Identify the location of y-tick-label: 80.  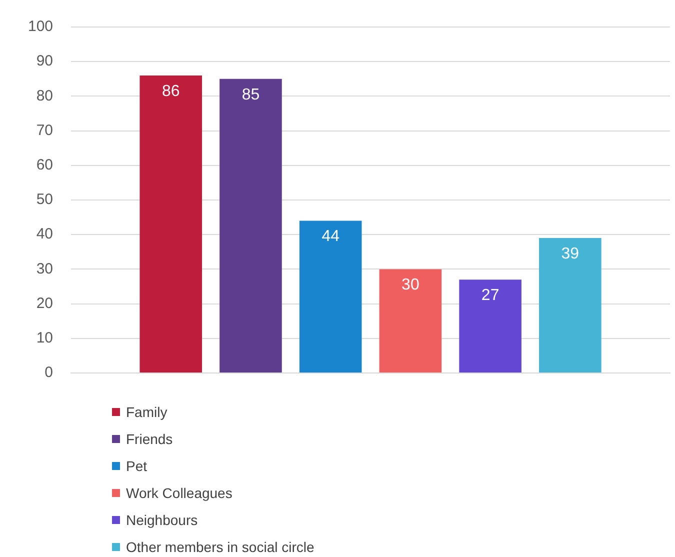
(45, 95).